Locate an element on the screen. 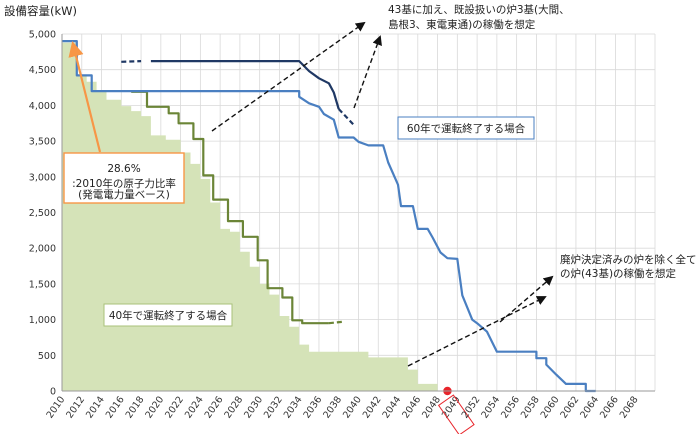 Image resolution: width=700 pixels, height=434 pixels. label-40yr-box is located at coordinates (168, 315).